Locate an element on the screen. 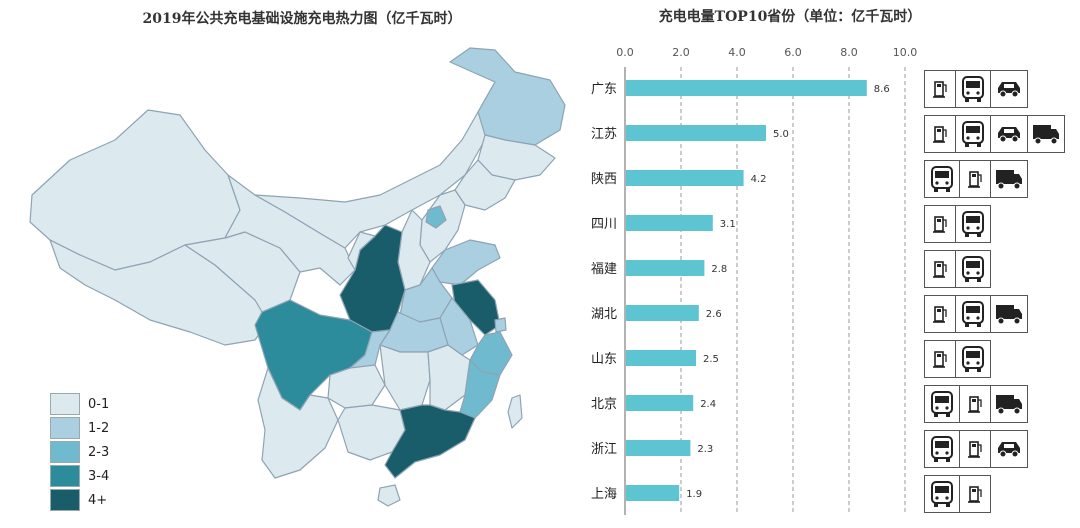 The image size is (1080, 528). x-tick-label: 0.0 is located at coordinates (625, 52).